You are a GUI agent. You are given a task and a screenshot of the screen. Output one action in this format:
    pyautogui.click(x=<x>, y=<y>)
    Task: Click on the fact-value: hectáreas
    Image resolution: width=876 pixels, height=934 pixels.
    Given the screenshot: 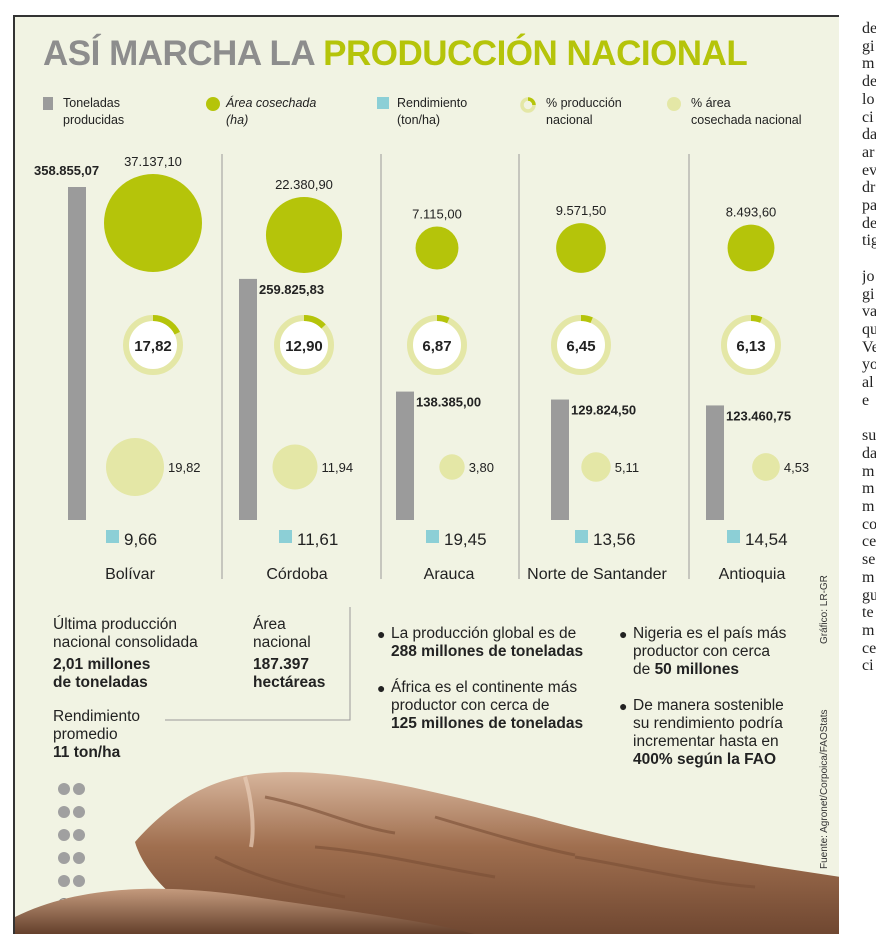 What is the action you would take?
    pyautogui.click(x=289, y=682)
    